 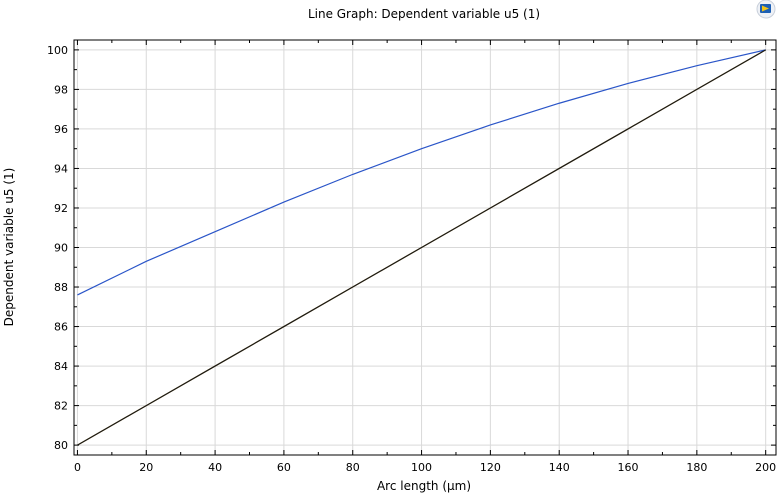 What do you see at coordinates (424, 486) in the screenshot?
I see `x-axis-label: Arc length (µm)` at bounding box center [424, 486].